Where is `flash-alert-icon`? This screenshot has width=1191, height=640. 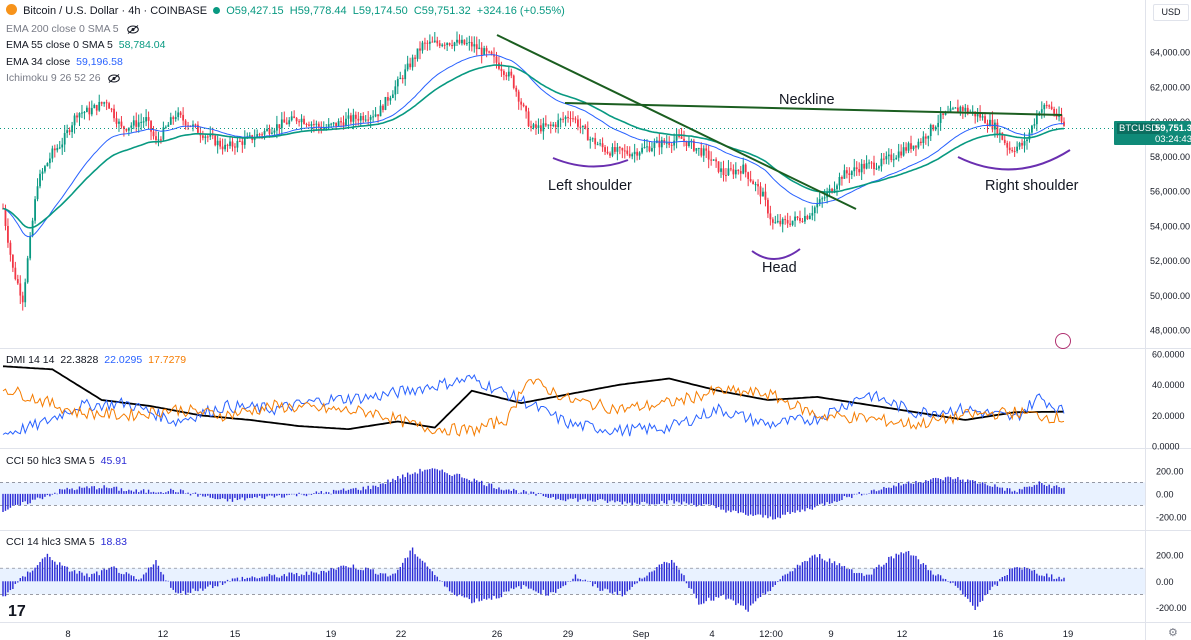 flash-alert-icon is located at coordinates (1063, 341).